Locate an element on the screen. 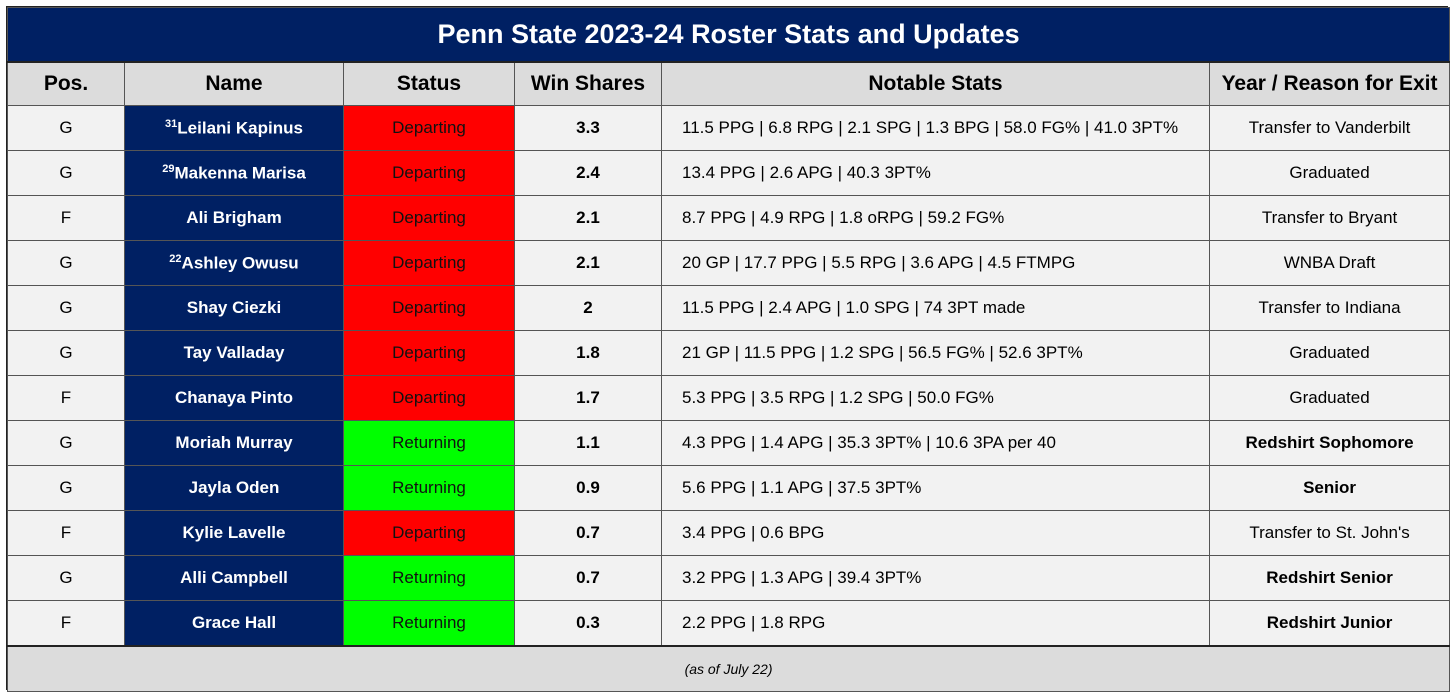 The height and width of the screenshot is (698, 1456). notable-stats-cell: 2.2 PPG | 1.8 RPG is located at coordinates (935, 623).